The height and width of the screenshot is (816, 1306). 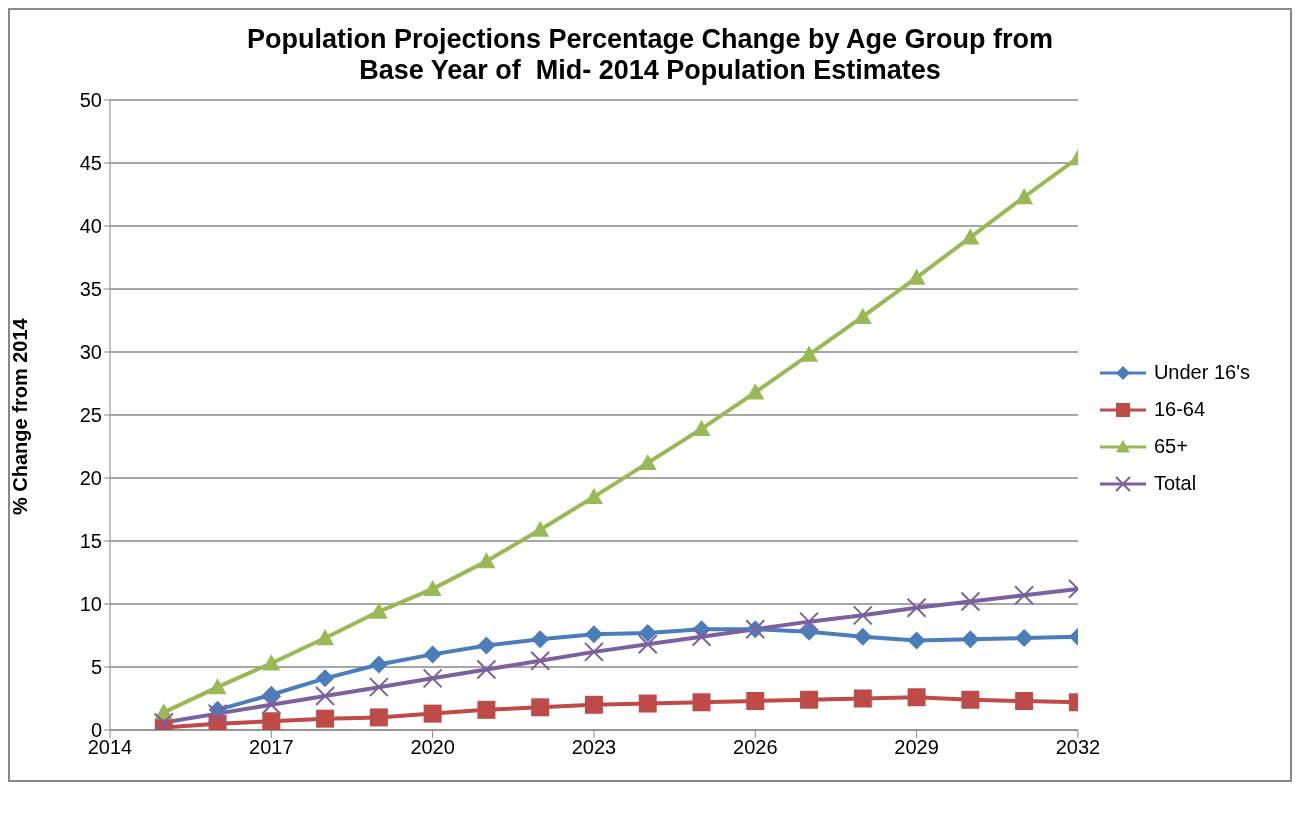 What do you see at coordinates (1201, 372) in the screenshot?
I see `legend-label: Under 16's` at bounding box center [1201, 372].